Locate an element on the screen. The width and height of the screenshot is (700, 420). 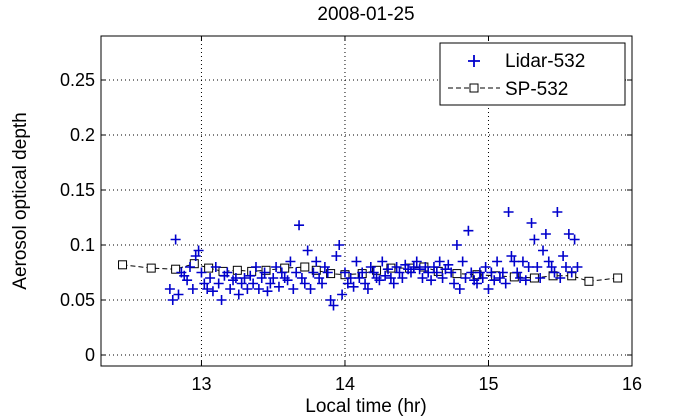
y-tick-label: 0.05 is located at coordinates (77, 300).